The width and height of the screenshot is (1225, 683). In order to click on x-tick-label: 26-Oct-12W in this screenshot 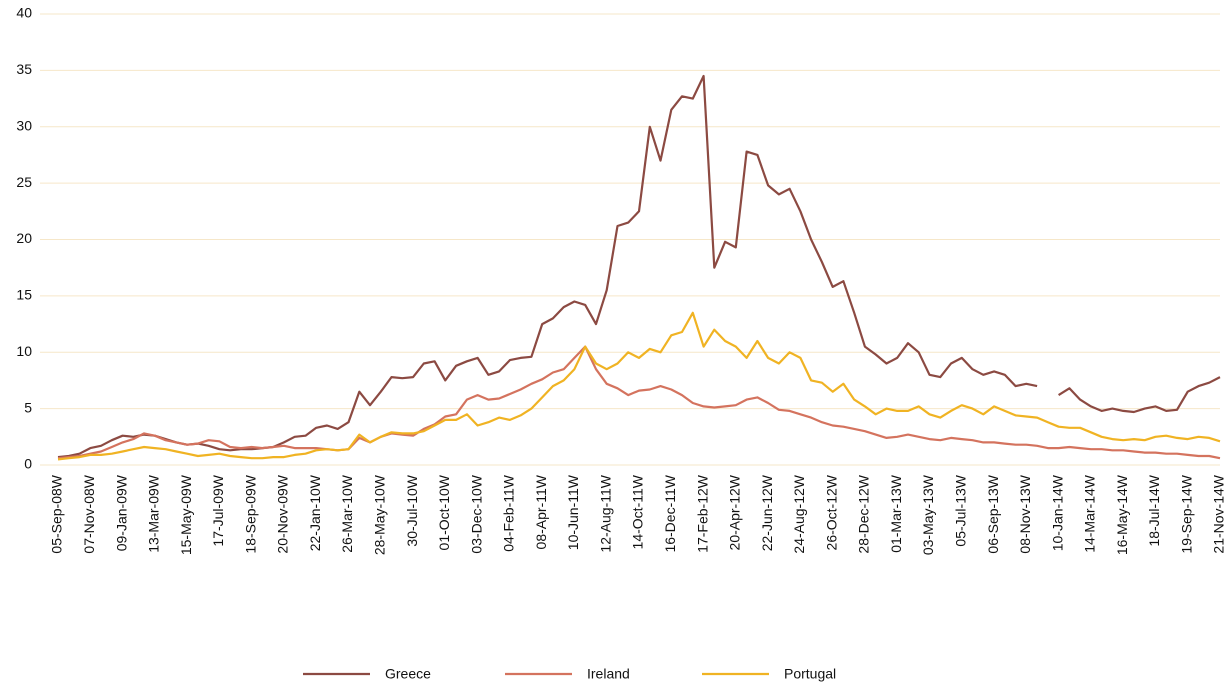, I will do `click(831, 512)`.